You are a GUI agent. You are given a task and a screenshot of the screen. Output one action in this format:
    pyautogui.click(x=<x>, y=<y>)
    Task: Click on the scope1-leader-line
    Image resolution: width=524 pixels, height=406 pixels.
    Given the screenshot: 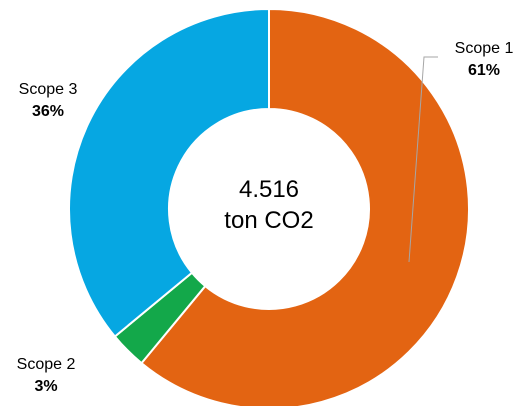 What is the action you would take?
    pyautogui.click(x=423, y=159)
    